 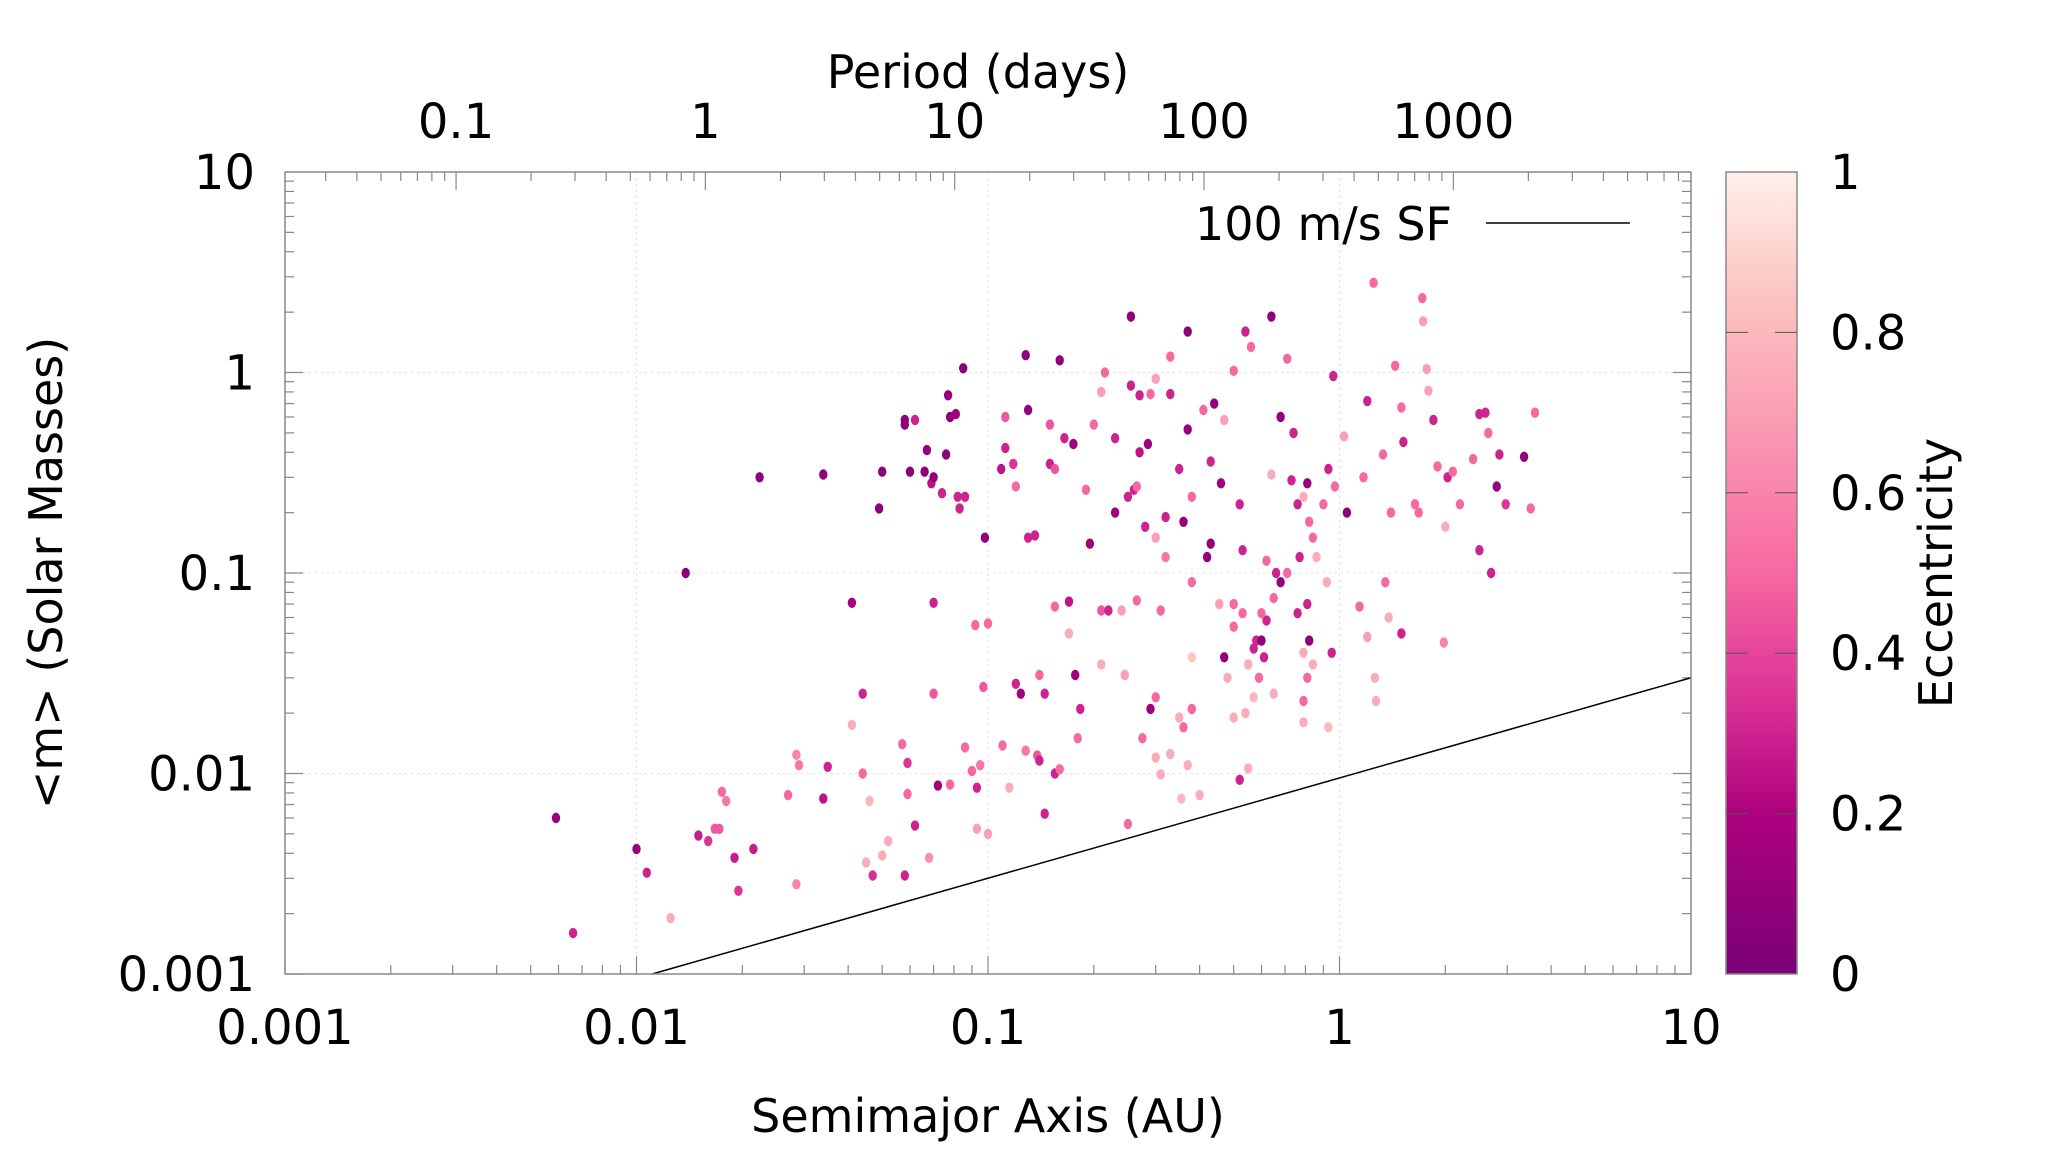 I want to click on colorbar-tick-label: 0.2, so click(x=1868, y=815).